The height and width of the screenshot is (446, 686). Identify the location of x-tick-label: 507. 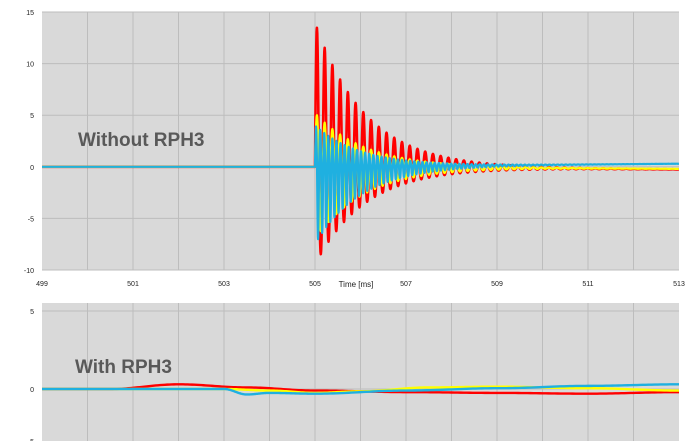
(406, 284).